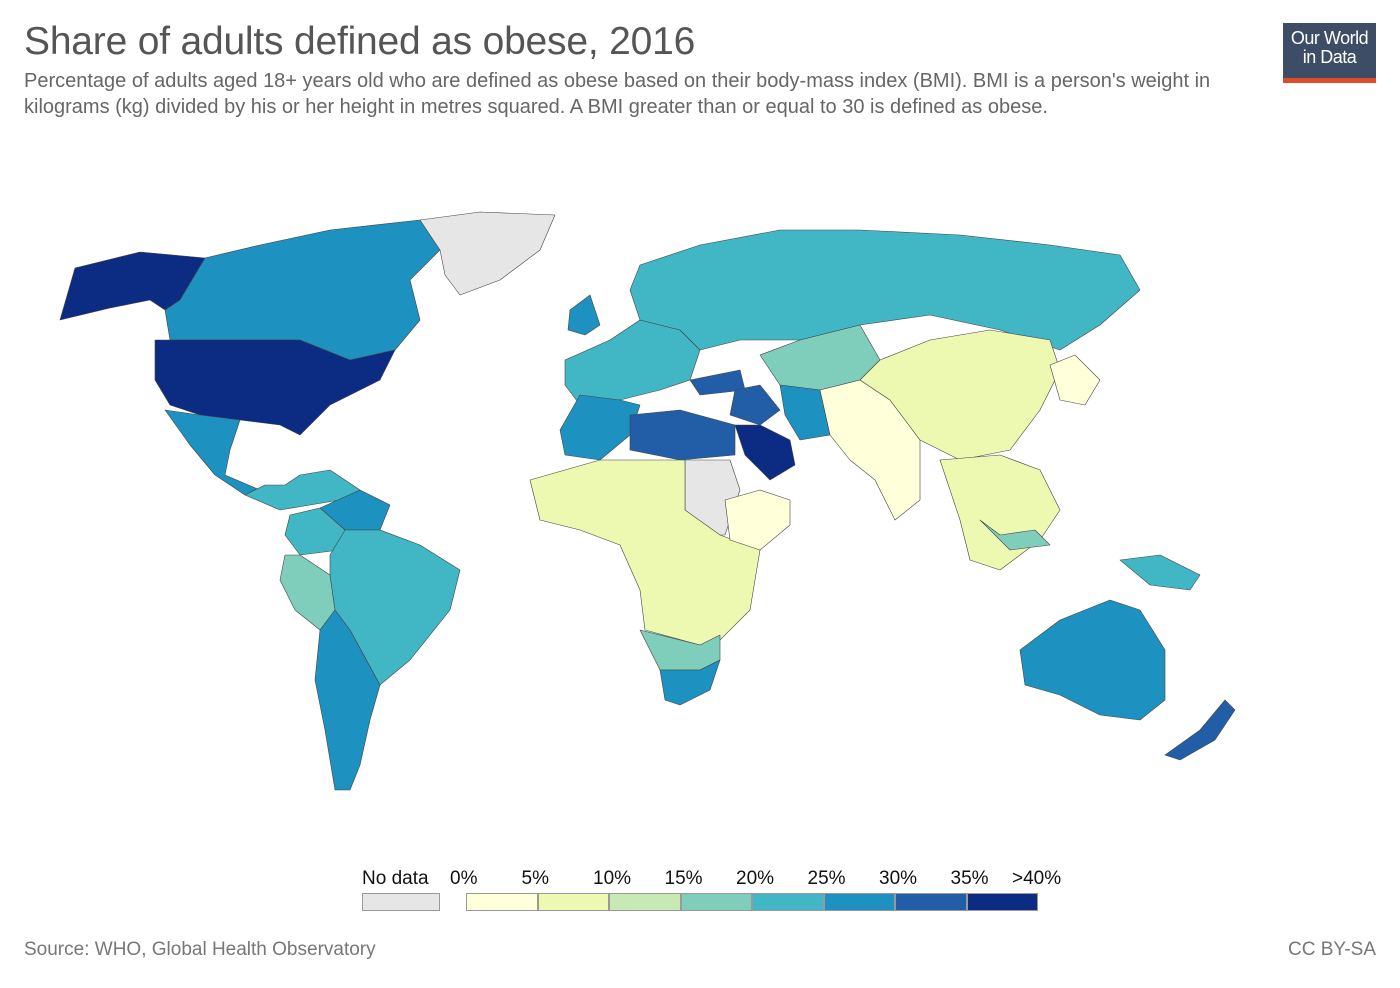 Image resolution: width=1400 pixels, height=988 pixels. I want to click on legend-no-data-swatch, so click(401, 902).